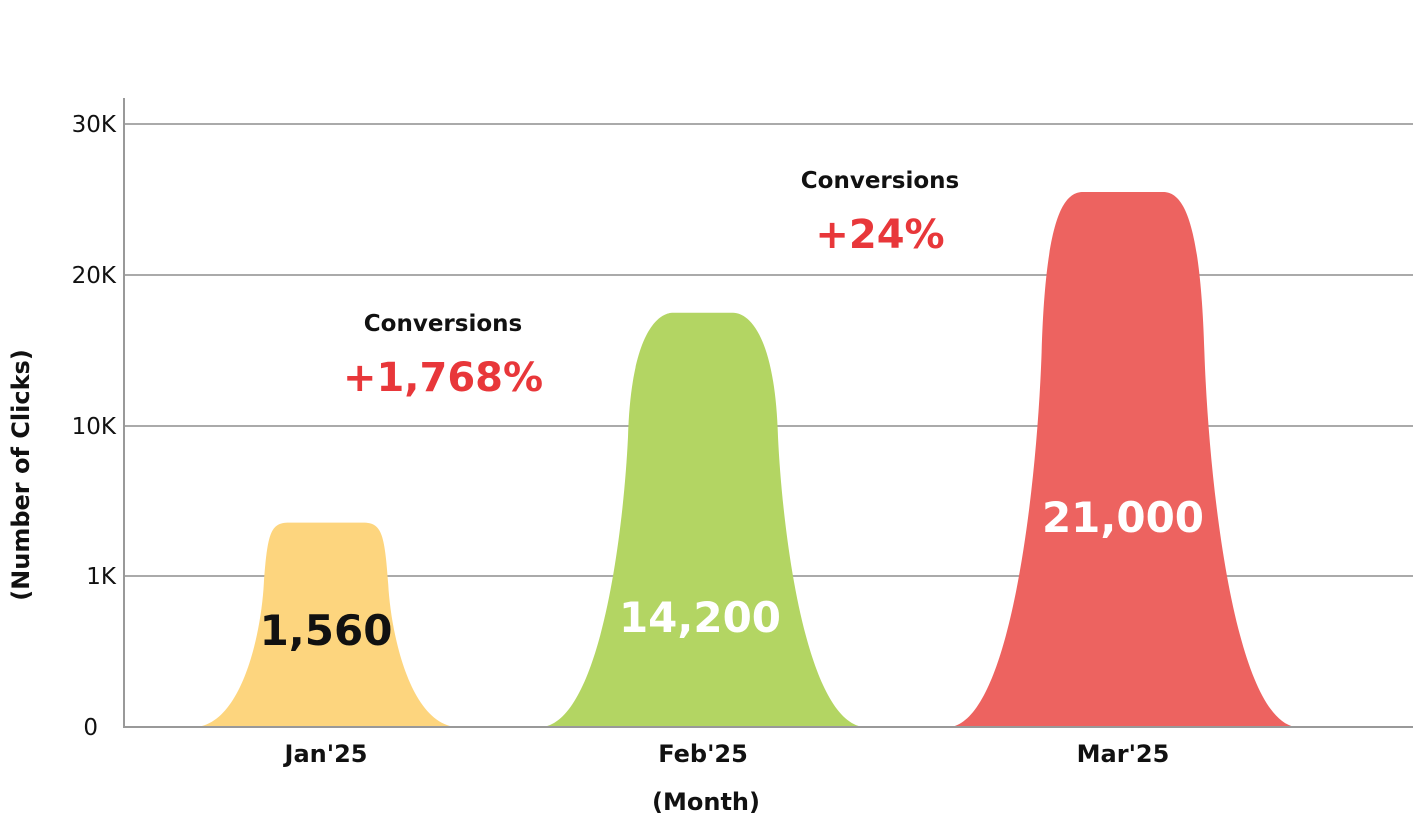 The image size is (1413, 827). What do you see at coordinates (326, 630) in the screenshot?
I see `value-label: 1,560` at bounding box center [326, 630].